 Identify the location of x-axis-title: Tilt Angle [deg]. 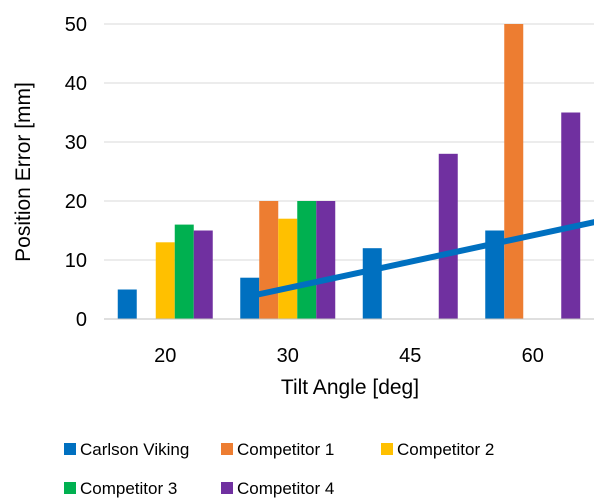
(350, 387).